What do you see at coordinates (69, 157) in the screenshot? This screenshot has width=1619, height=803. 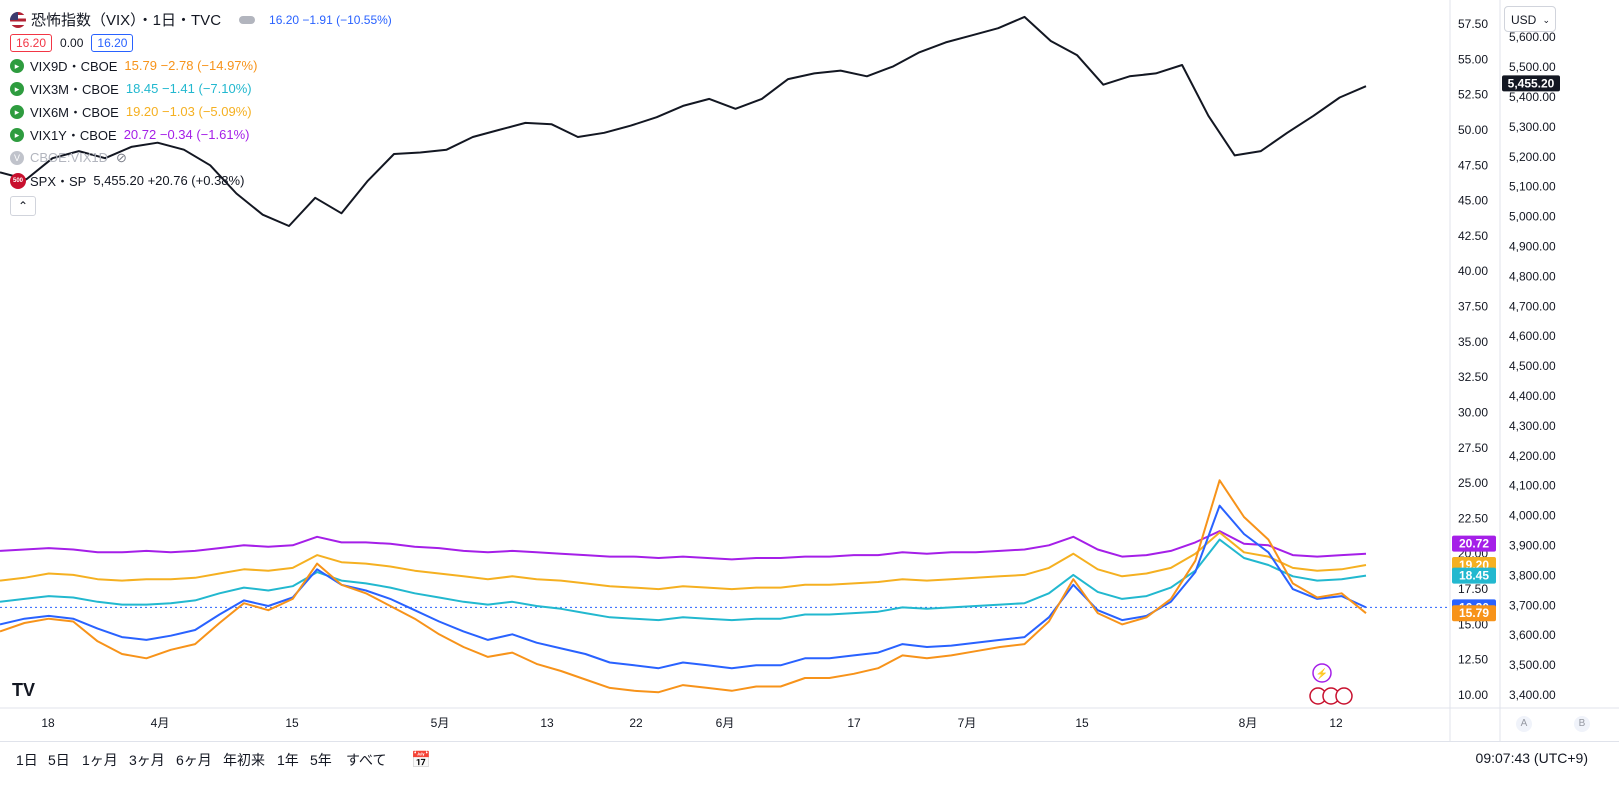 I see `hidden-series-label: CBOE:VIX1D` at bounding box center [69, 157].